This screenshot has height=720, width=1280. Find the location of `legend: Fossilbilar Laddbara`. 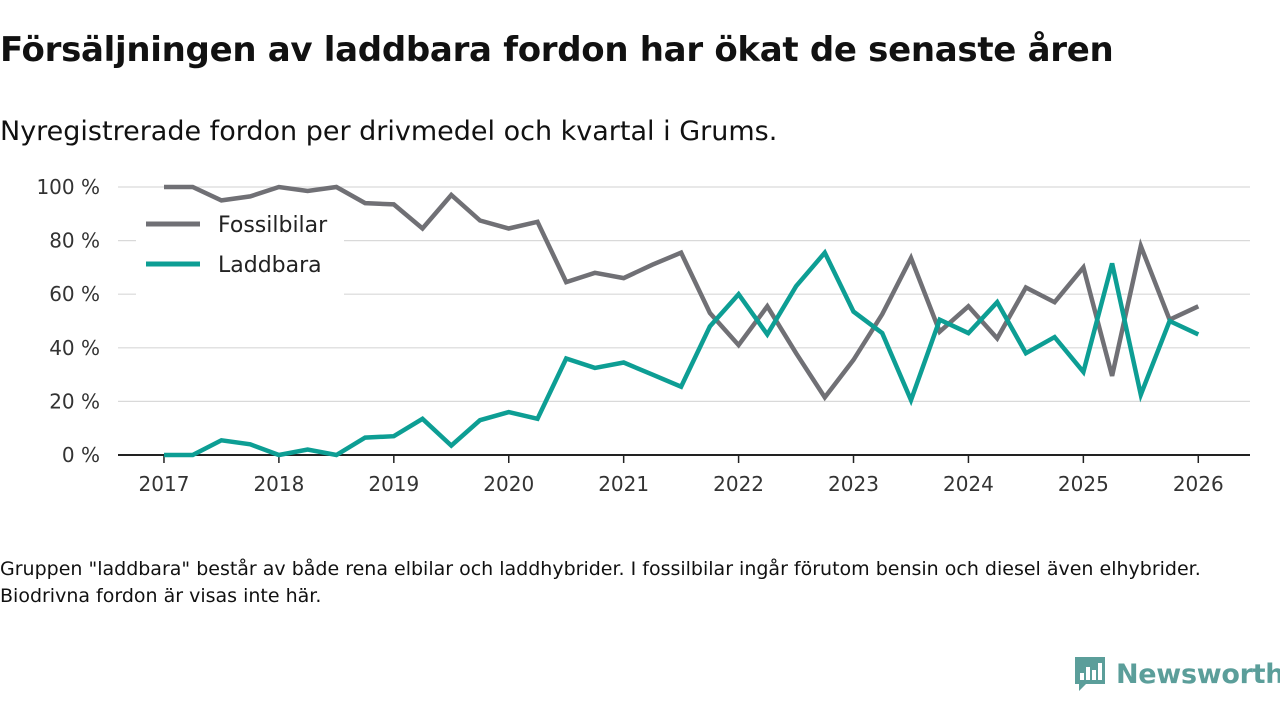

legend: Fossilbilar Laddbara is located at coordinates (240, 250).